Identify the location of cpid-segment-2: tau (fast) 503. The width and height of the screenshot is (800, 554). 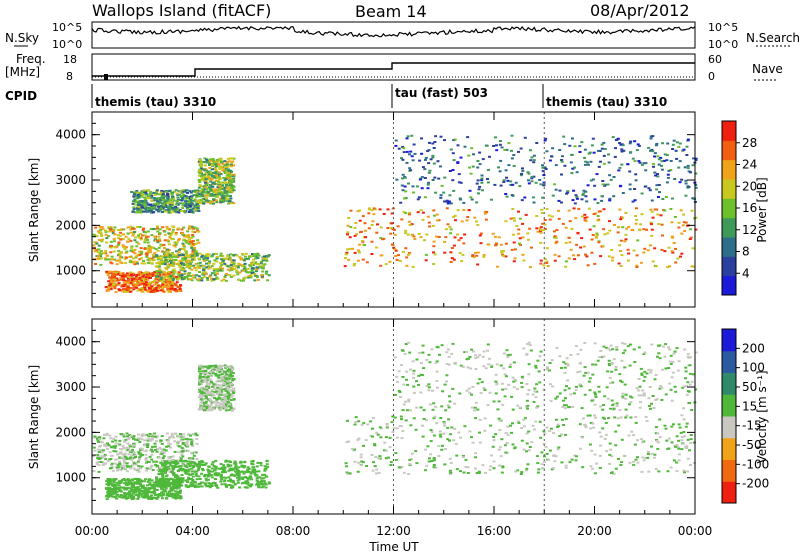
(441, 93).